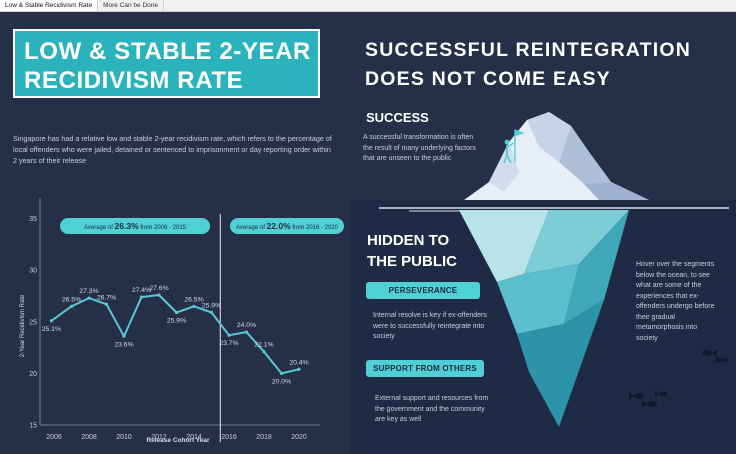 The width and height of the screenshot is (736, 454). What do you see at coordinates (99, 228) in the screenshot?
I see `pill1-prefix: Average of` at bounding box center [99, 228].